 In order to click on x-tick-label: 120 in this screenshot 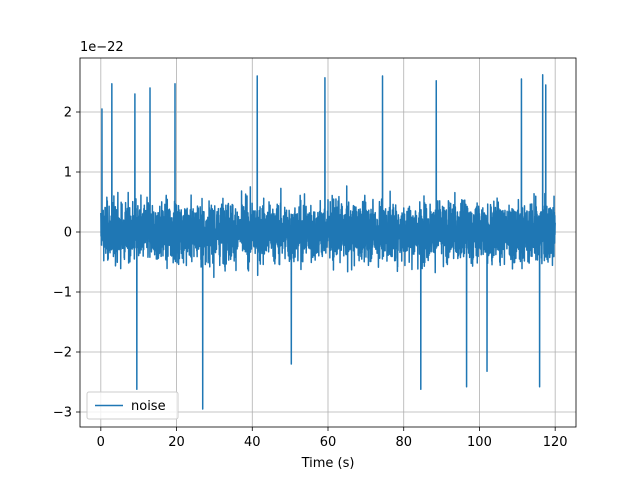, I will do `click(555, 442)`.